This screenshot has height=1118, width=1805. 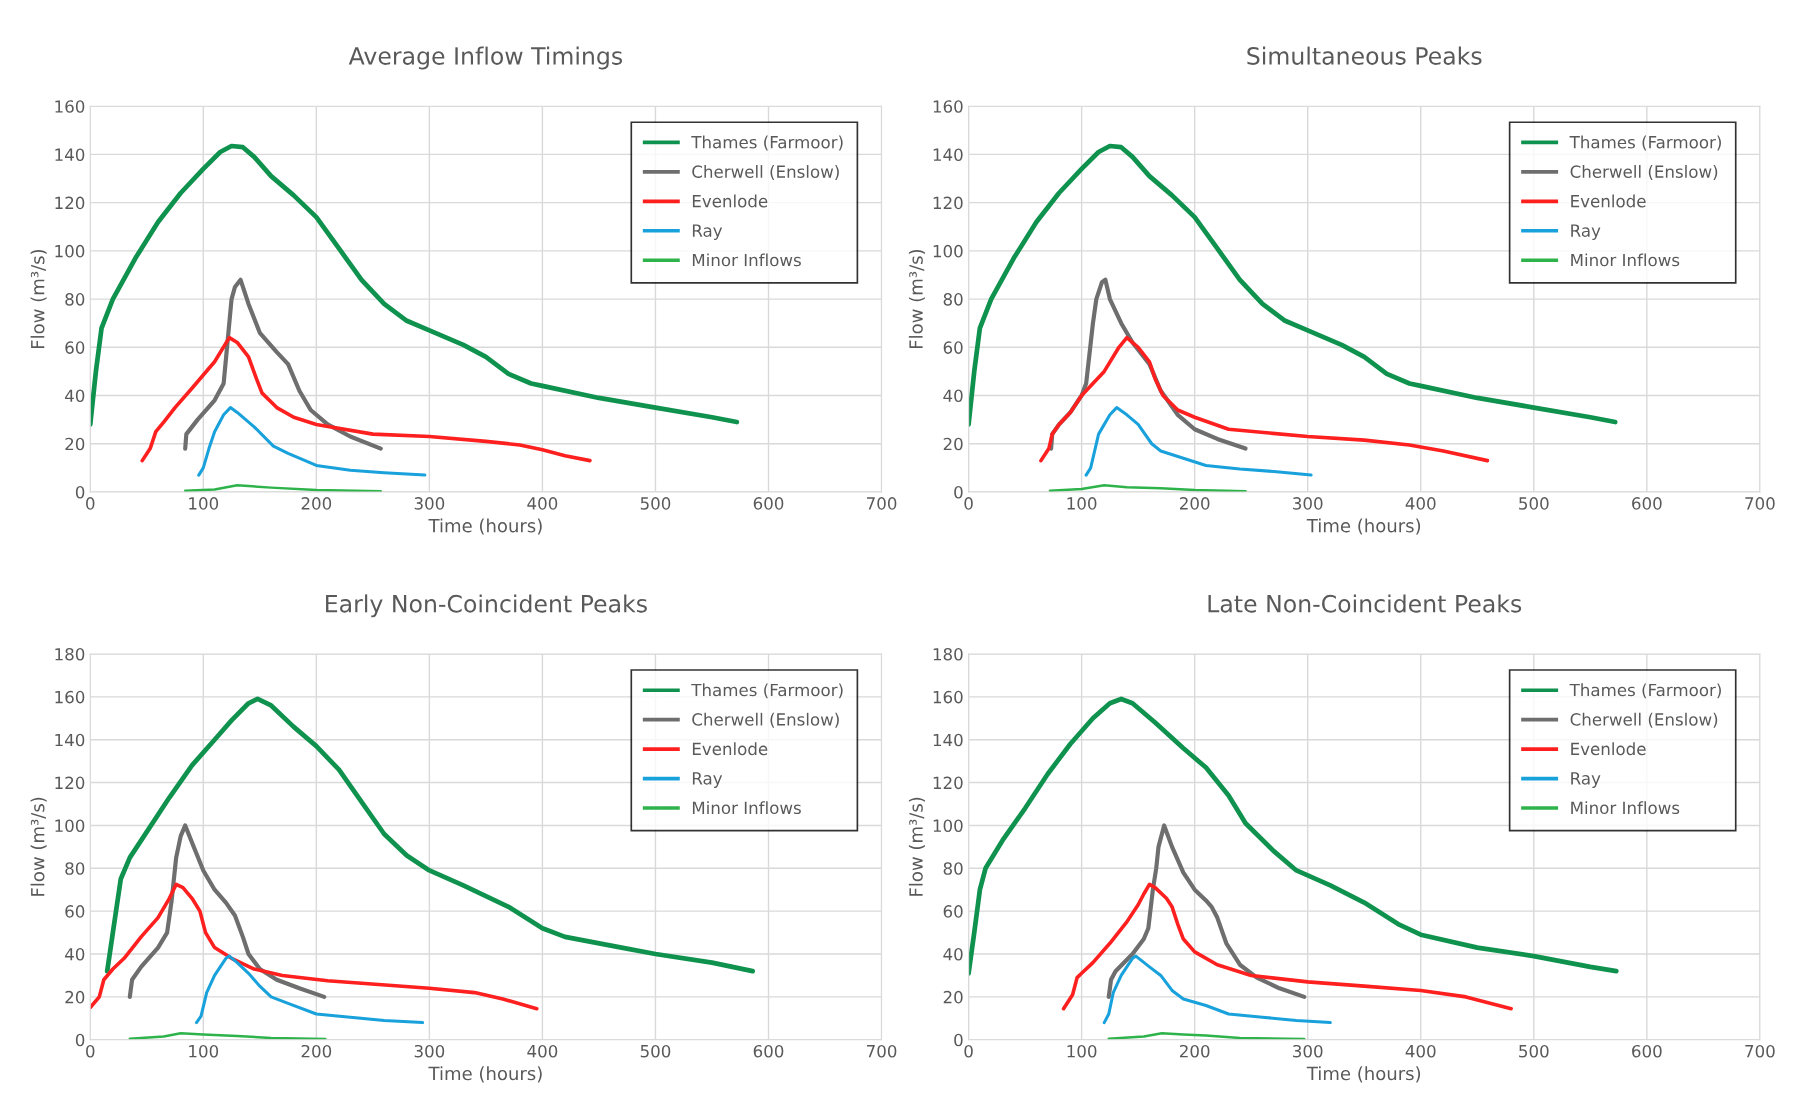 What do you see at coordinates (486, 606) in the screenshot?
I see `chart-title: Early Non-Coincident Peaks` at bounding box center [486, 606].